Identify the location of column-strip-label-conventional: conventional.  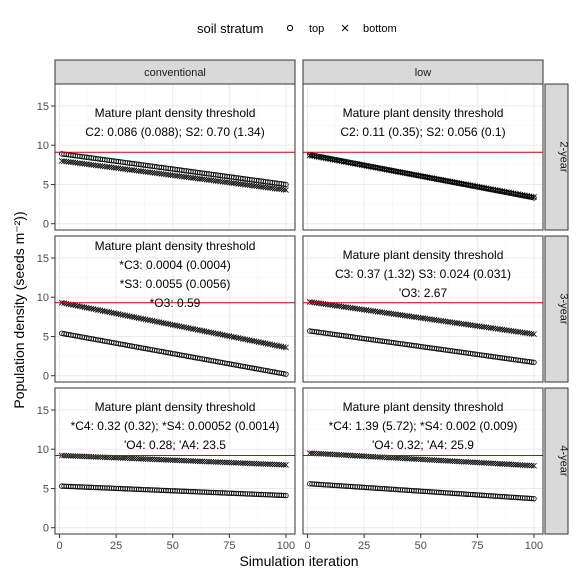
(175, 73).